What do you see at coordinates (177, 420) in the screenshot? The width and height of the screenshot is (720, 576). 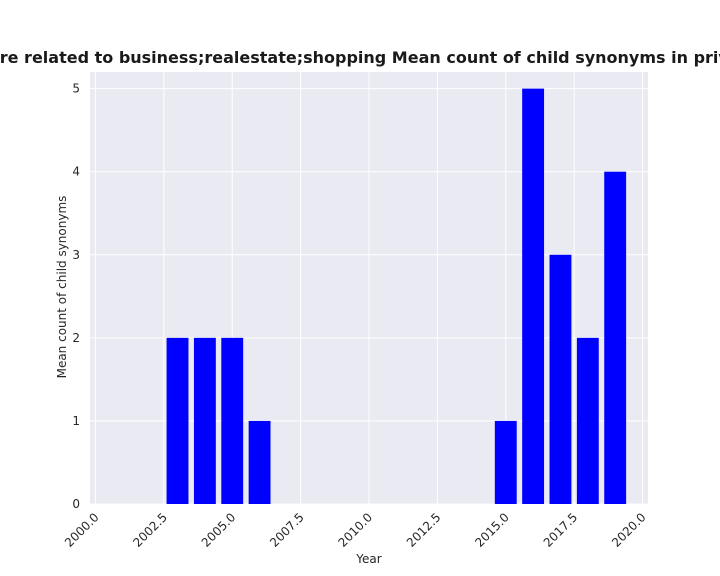 I see `bar-2003` at bounding box center [177, 420].